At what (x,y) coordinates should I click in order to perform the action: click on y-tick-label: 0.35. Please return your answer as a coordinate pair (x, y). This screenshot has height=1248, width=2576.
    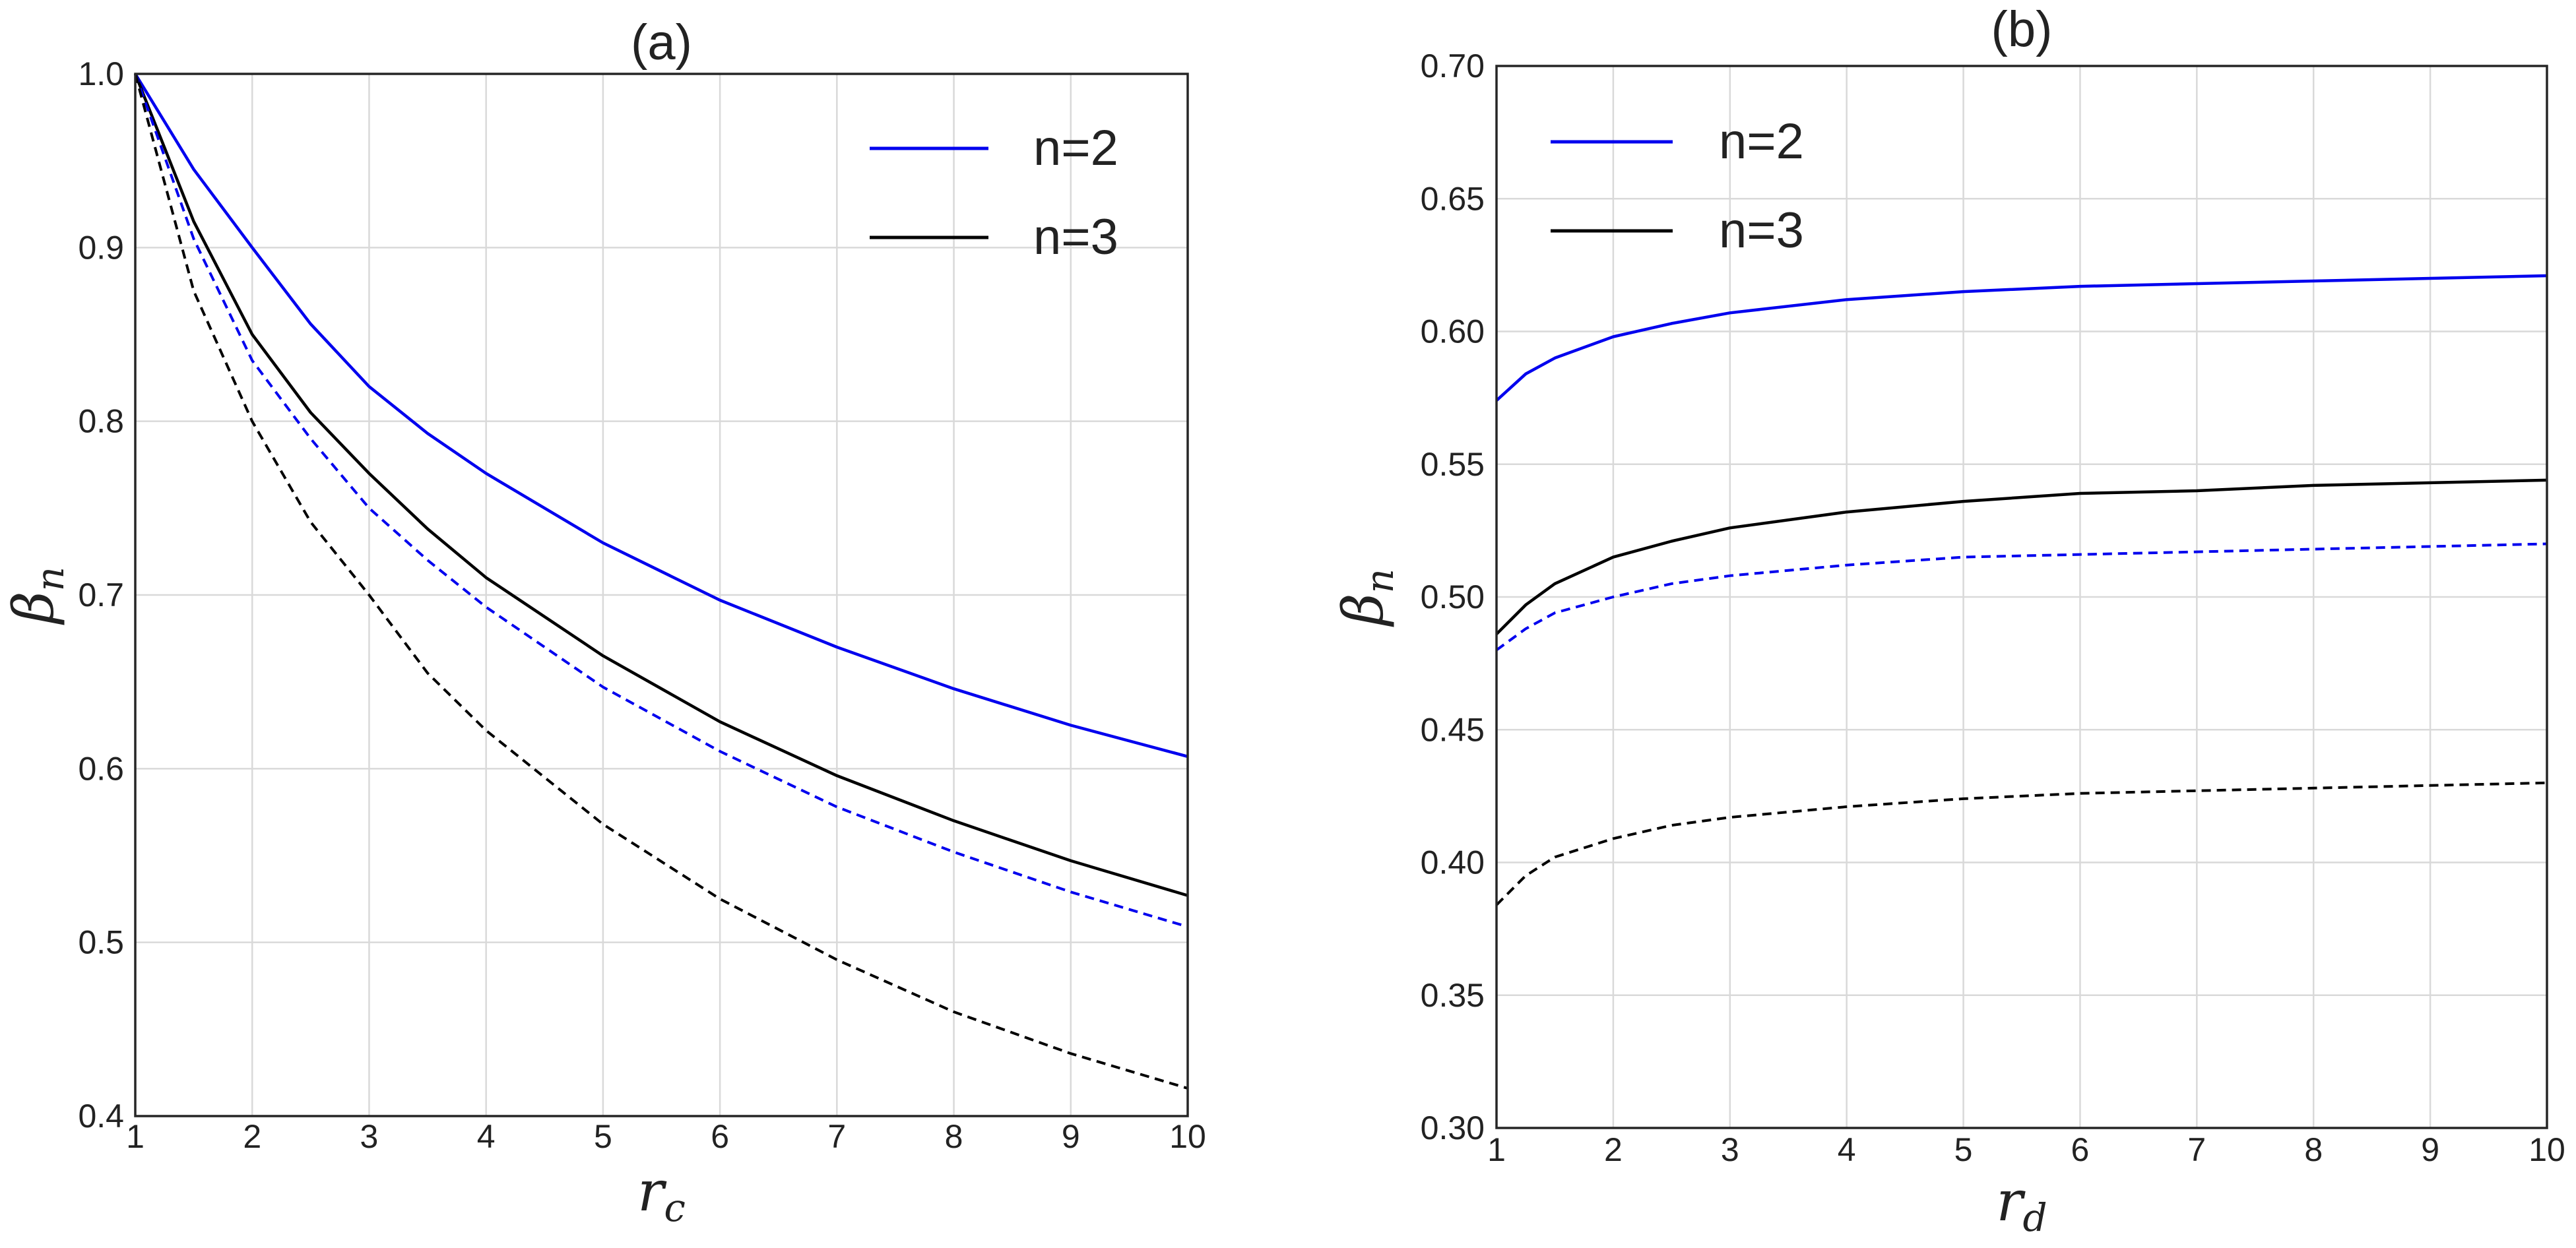
    Looking at the image, I should click on (1453, 995).